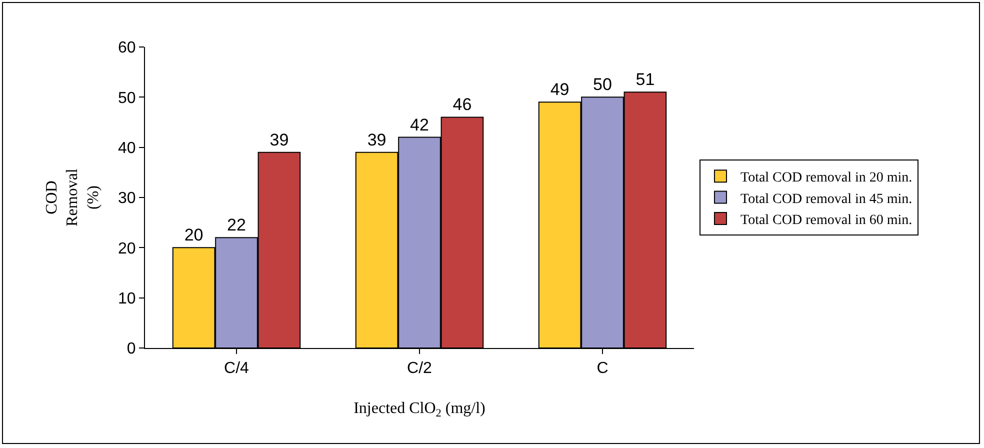  I want to click on x-tick-label: C/4, so click(237, 369).